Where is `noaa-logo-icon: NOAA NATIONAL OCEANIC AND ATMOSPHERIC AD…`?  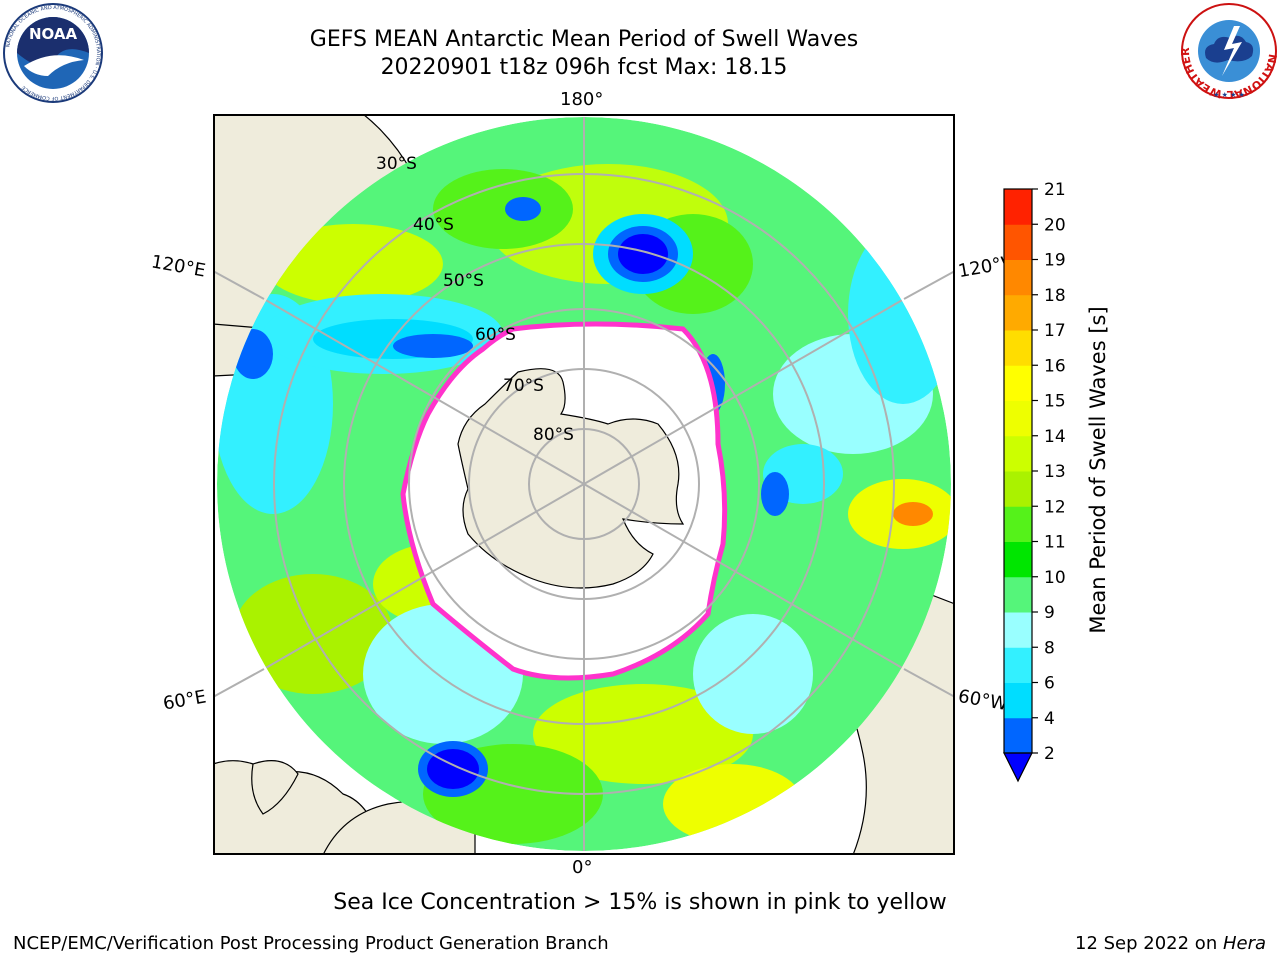 noaa-logo-icon: NOAA NATIONAL OCEANIC AND ATMOSPHERIC AD… is located at coordinates (53, 53).